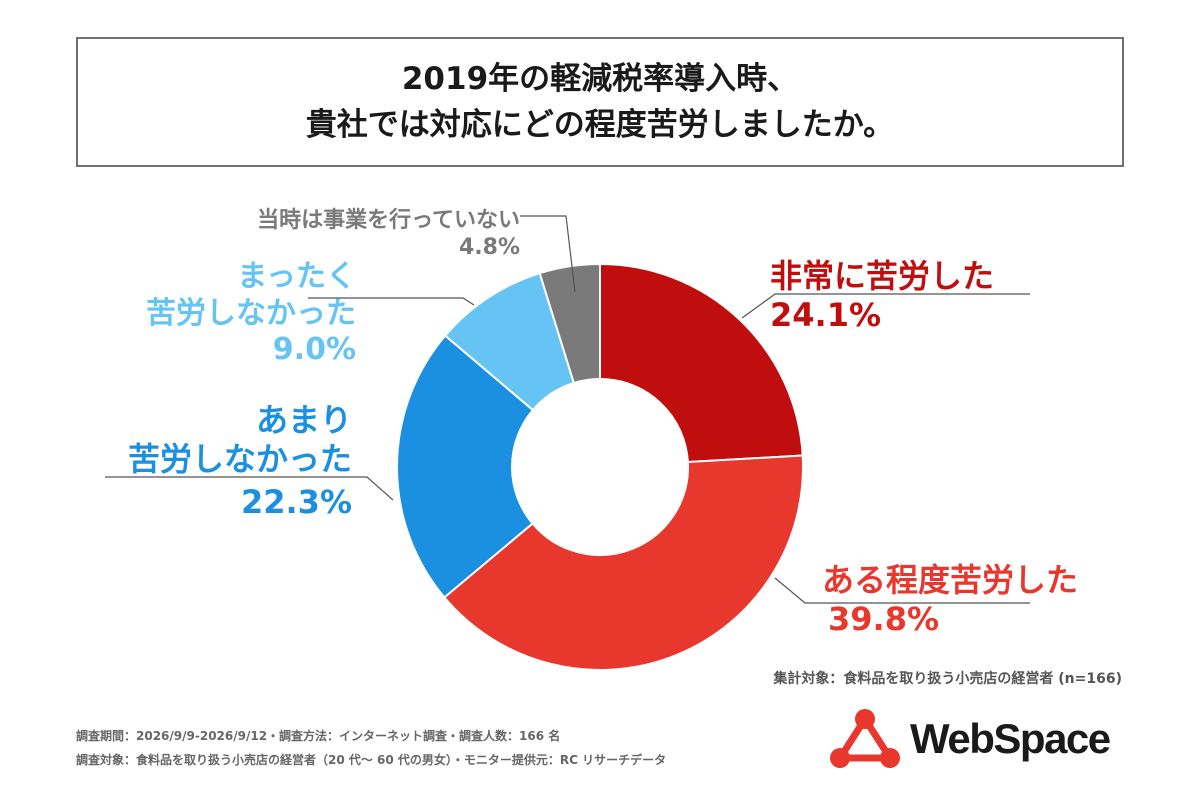 Image resolution: width=1200 pixels, height=800 pixels. I want to click on leader-line-not-very-hard, so click(249, 488).